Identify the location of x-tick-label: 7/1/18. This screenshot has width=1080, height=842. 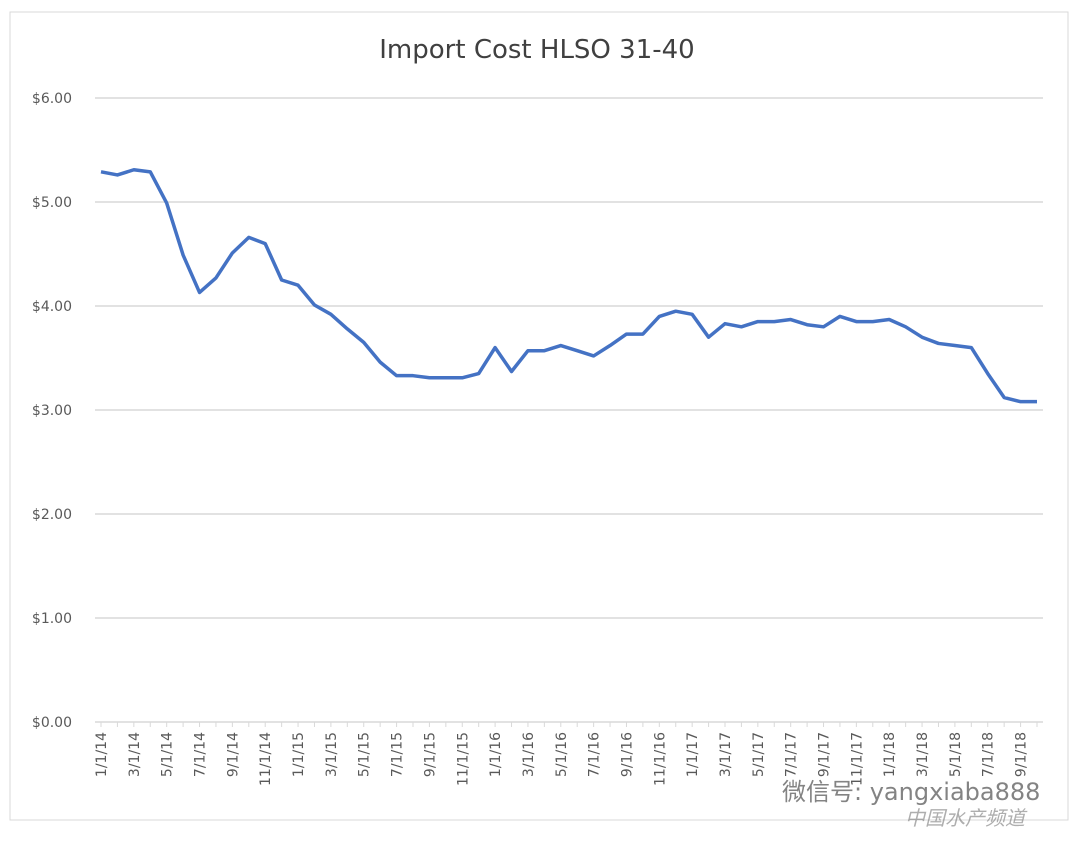
(989, 754).